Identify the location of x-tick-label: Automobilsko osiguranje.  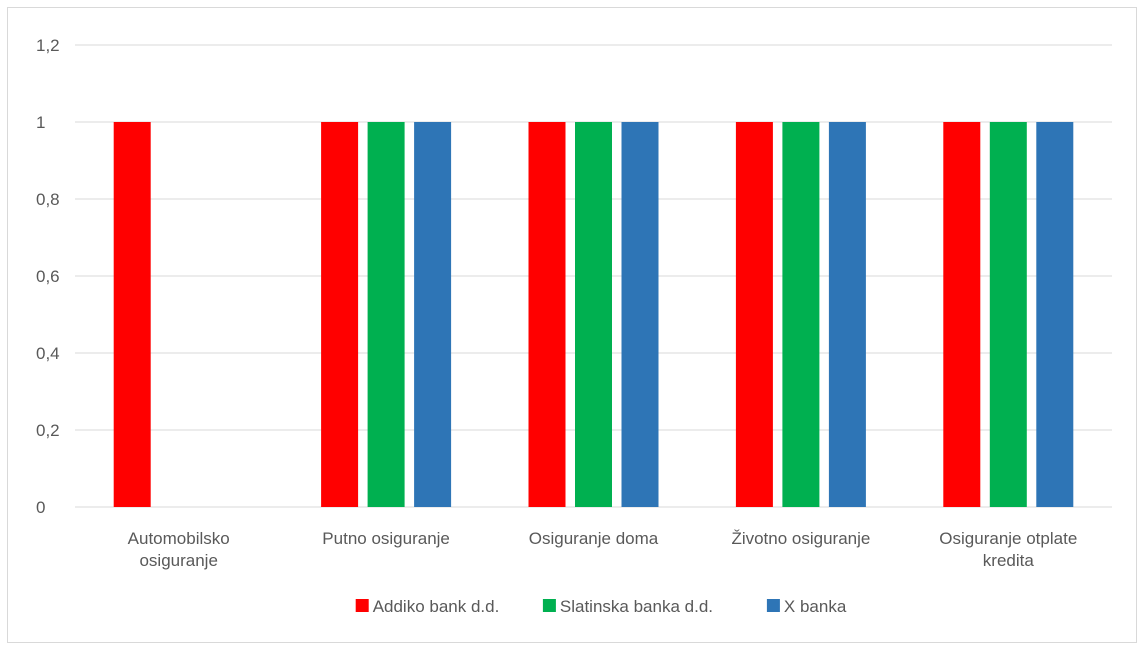
(179, 549).